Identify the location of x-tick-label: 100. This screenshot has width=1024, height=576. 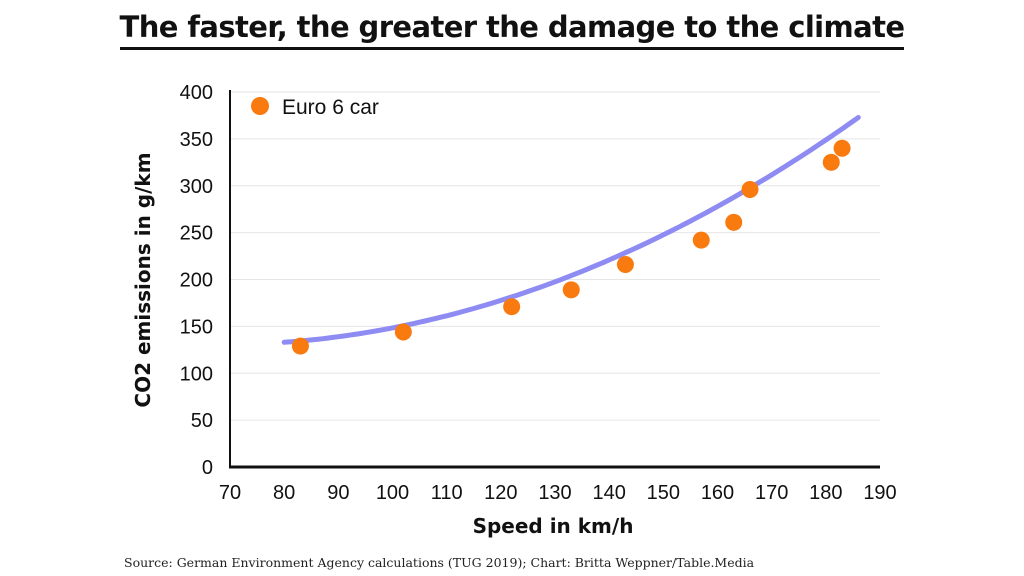
(392, 493).